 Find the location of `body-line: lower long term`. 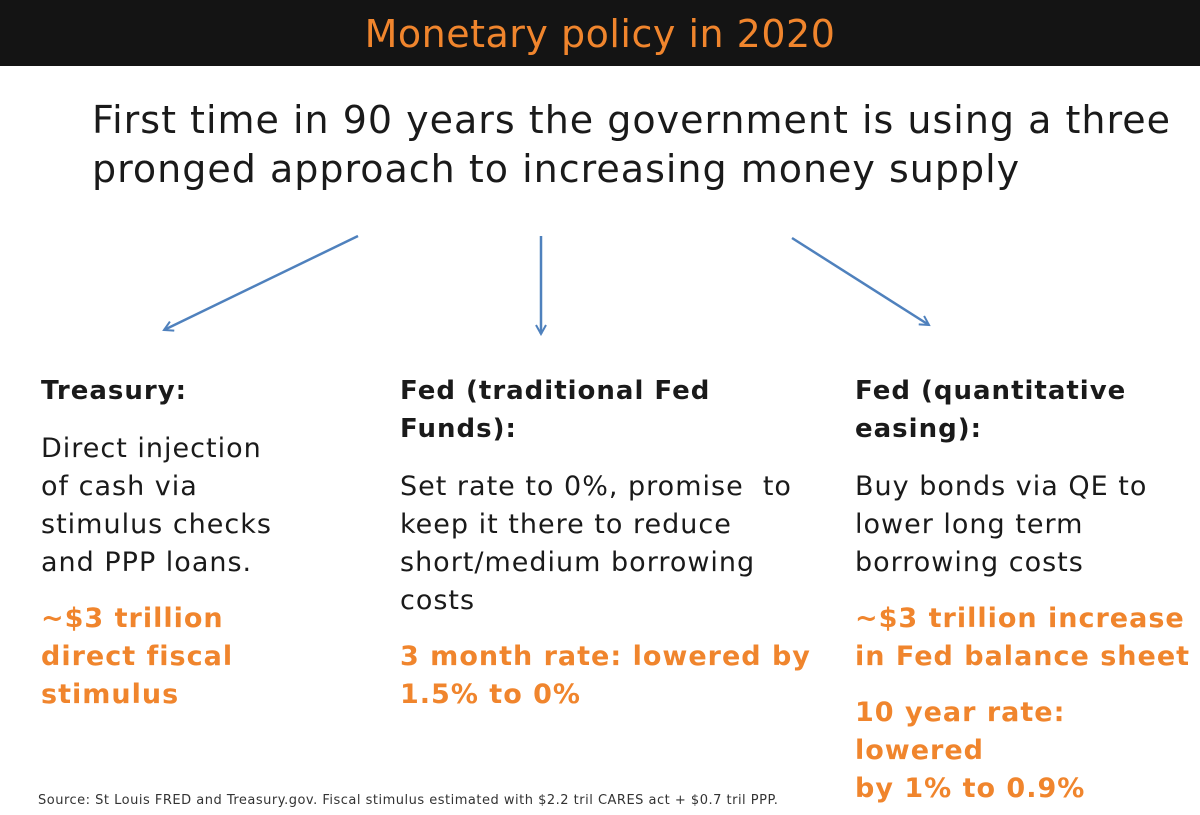

body-line: lower long term is located at coordinates (969, 524).